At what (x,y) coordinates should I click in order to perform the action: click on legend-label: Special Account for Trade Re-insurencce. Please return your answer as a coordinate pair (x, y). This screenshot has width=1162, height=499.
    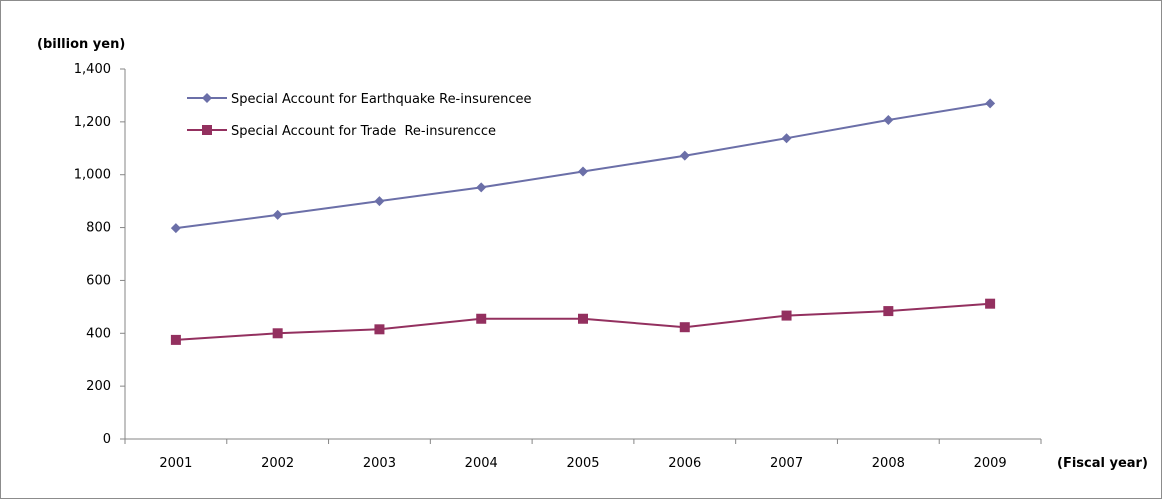
    Looking at the image, I should click on (363, 131).